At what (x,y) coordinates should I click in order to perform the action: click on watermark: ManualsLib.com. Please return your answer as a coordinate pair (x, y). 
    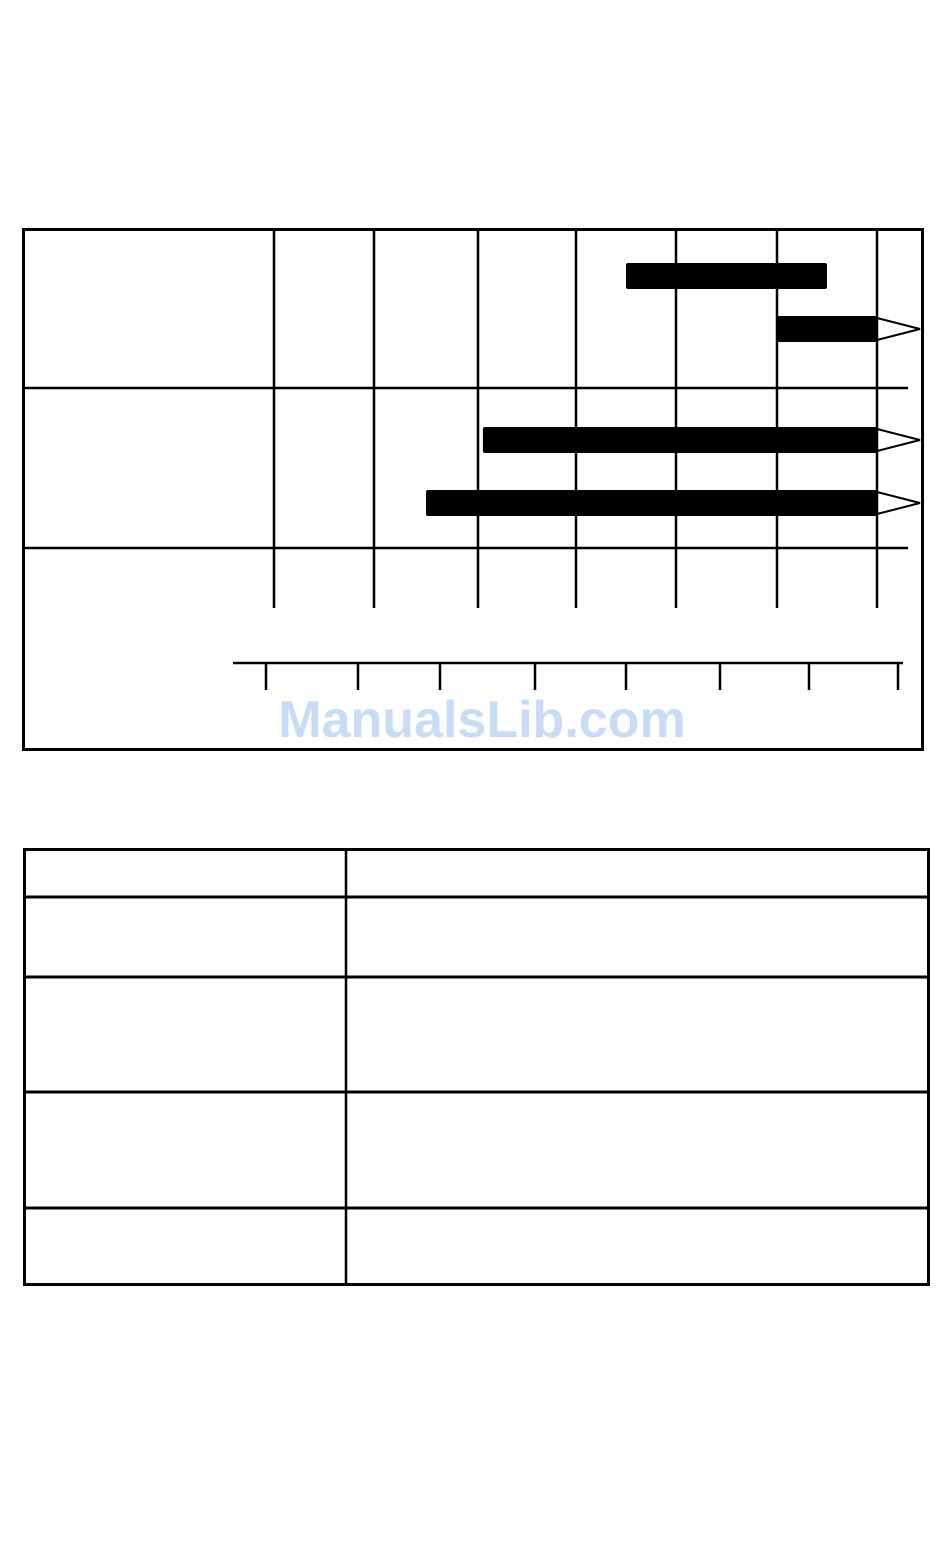
    Looking at the image, I should click on (482, 720).